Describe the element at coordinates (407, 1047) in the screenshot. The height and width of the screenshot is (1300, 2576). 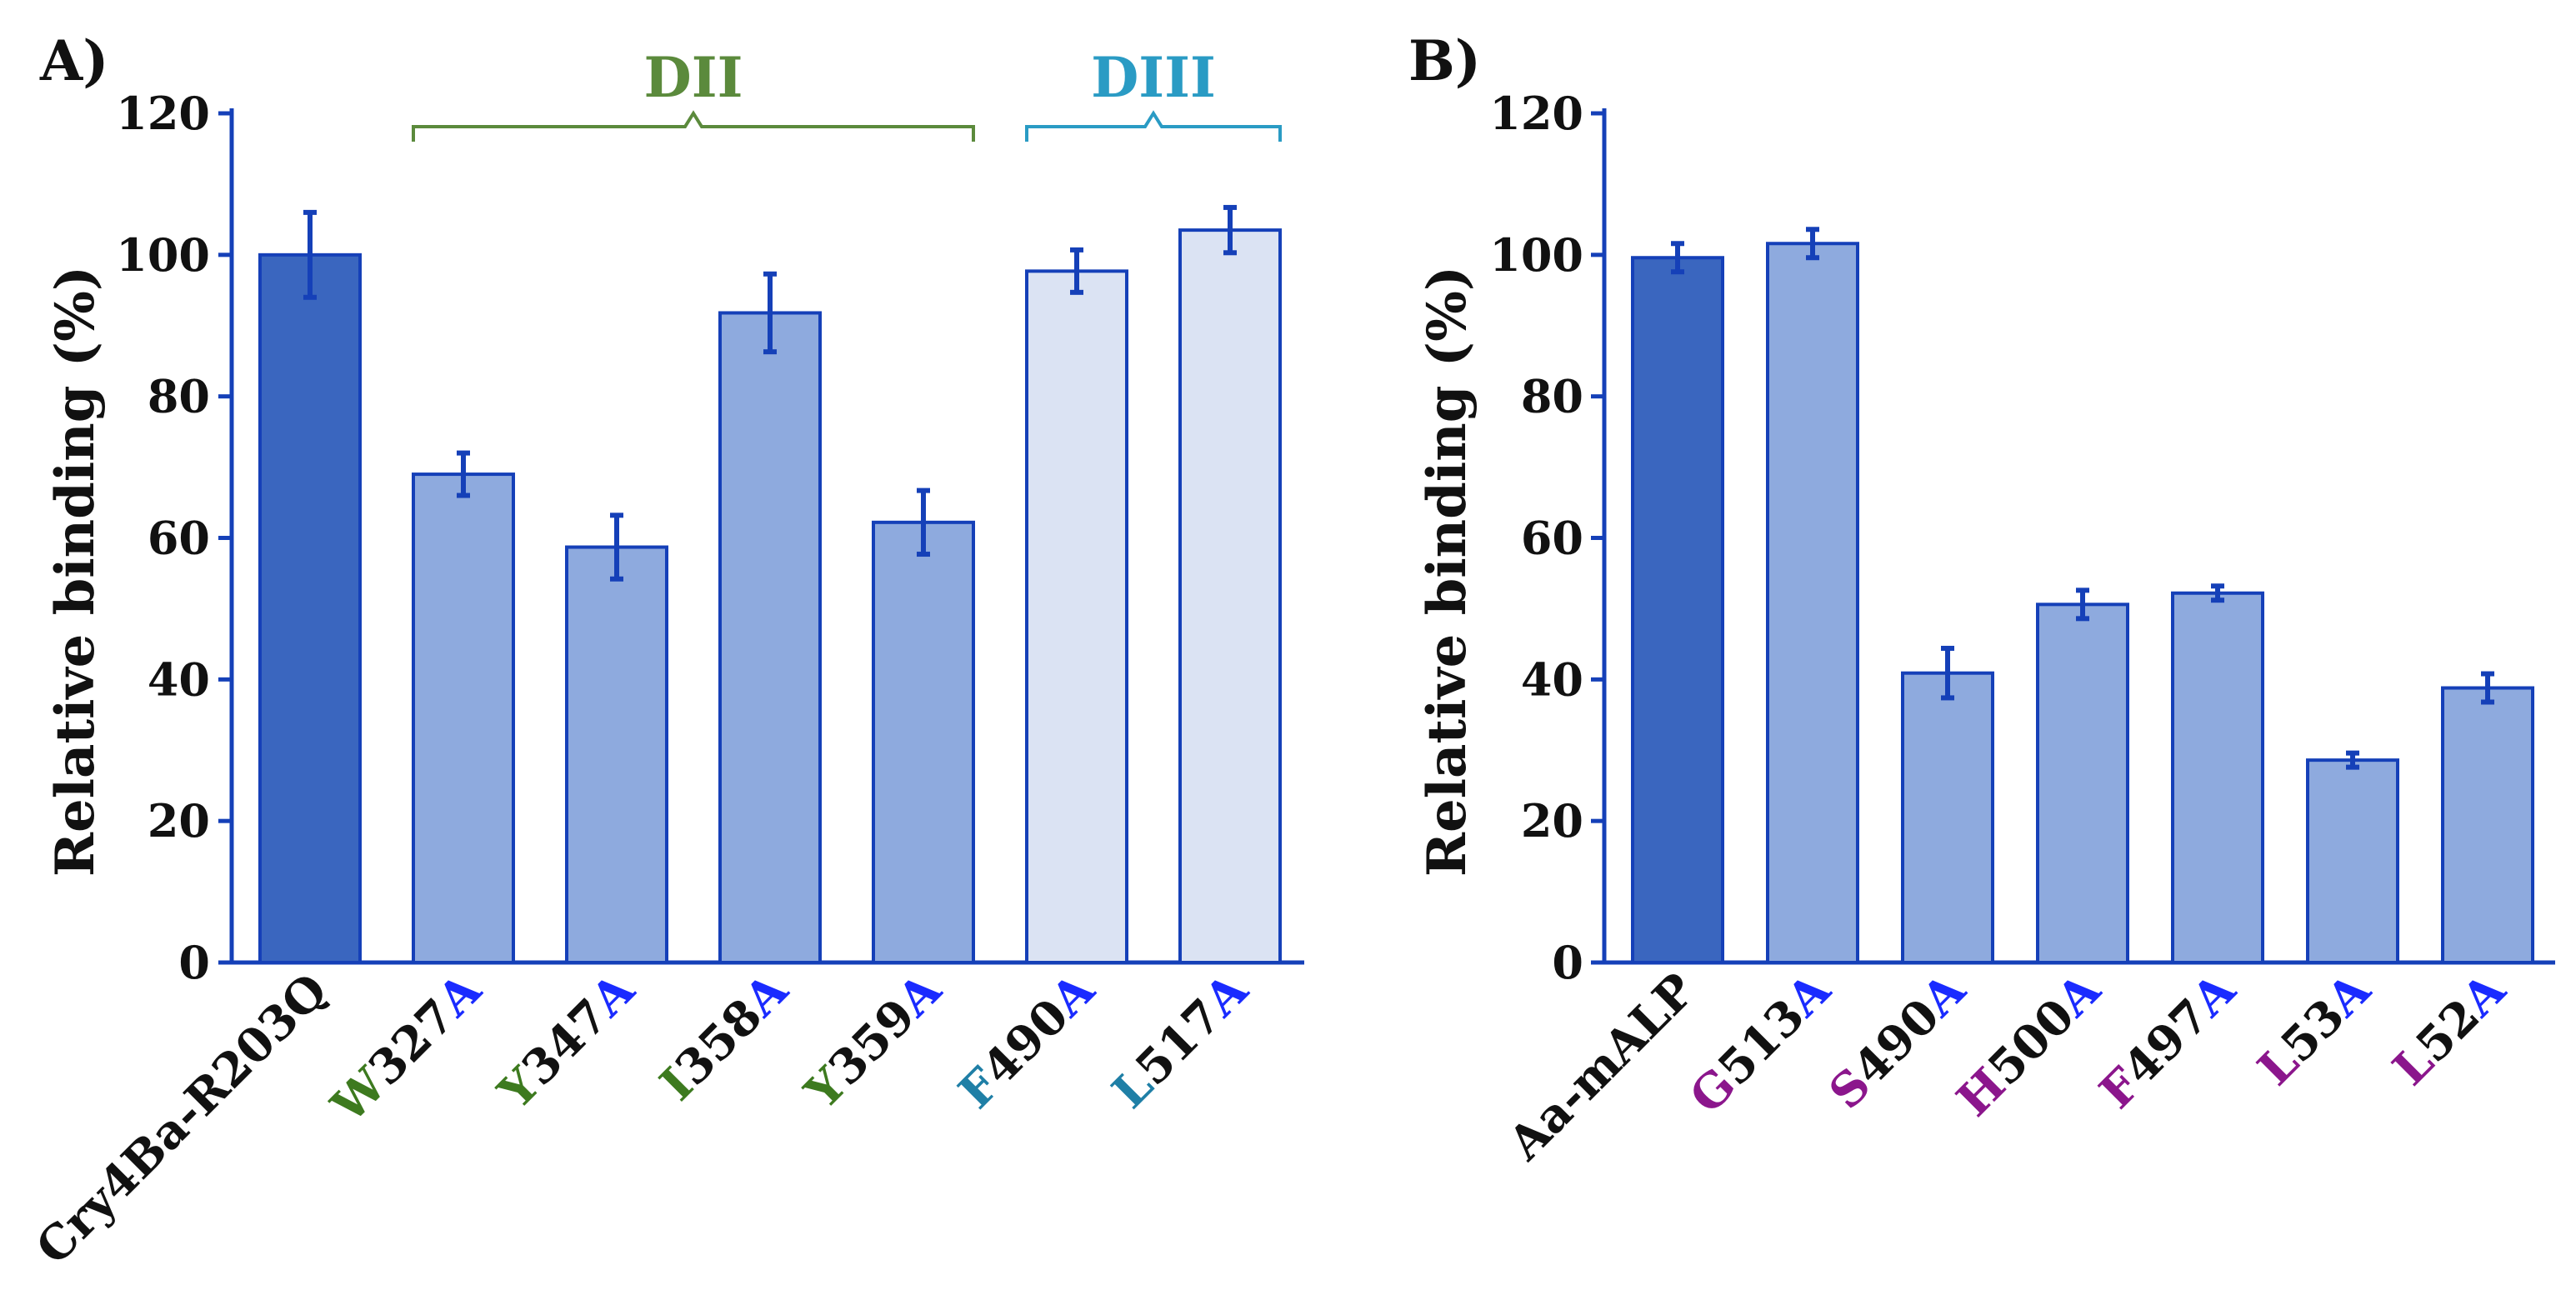
I see `category-label: W327A` at that location.